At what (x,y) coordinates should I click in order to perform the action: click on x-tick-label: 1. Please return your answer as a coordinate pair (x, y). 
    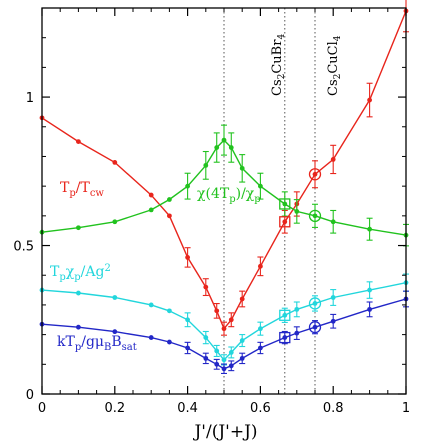
    Looking at the image, I should click on (406, 408).